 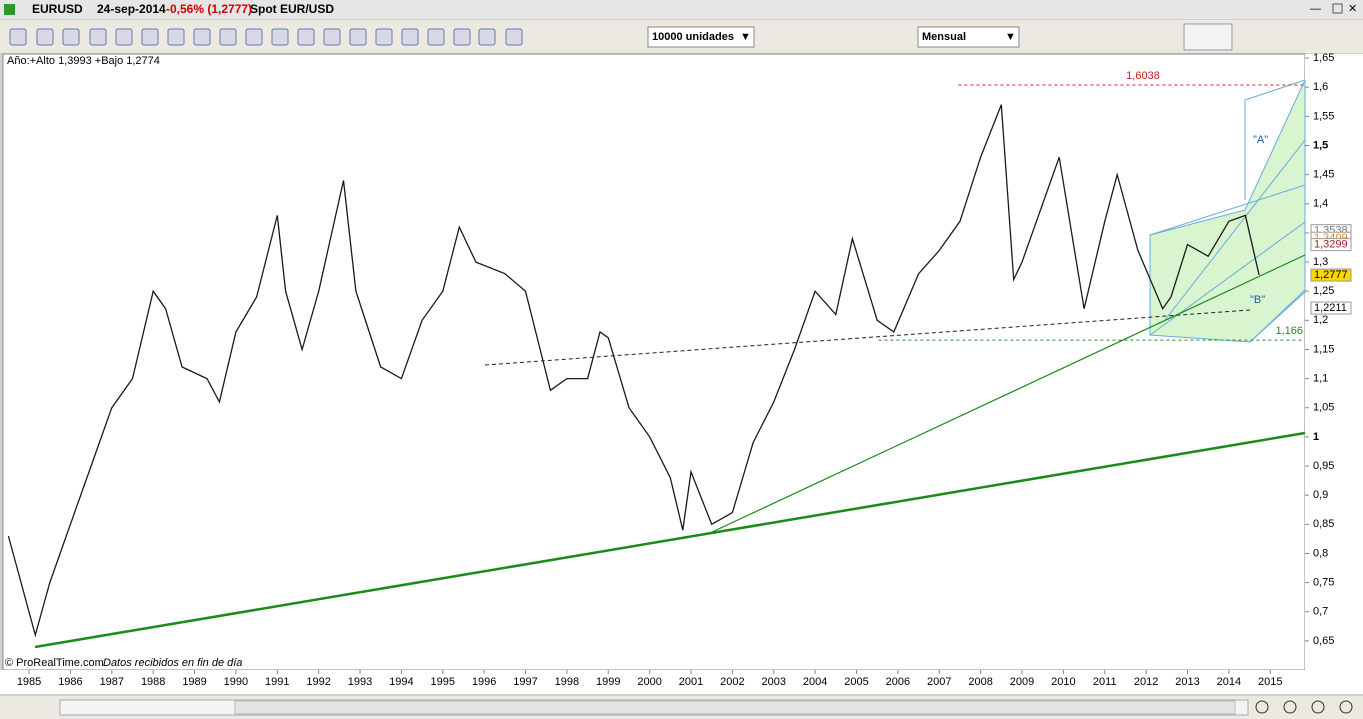 I want to click on y-tick-label: 1,45, so click(x=1323, y=175).